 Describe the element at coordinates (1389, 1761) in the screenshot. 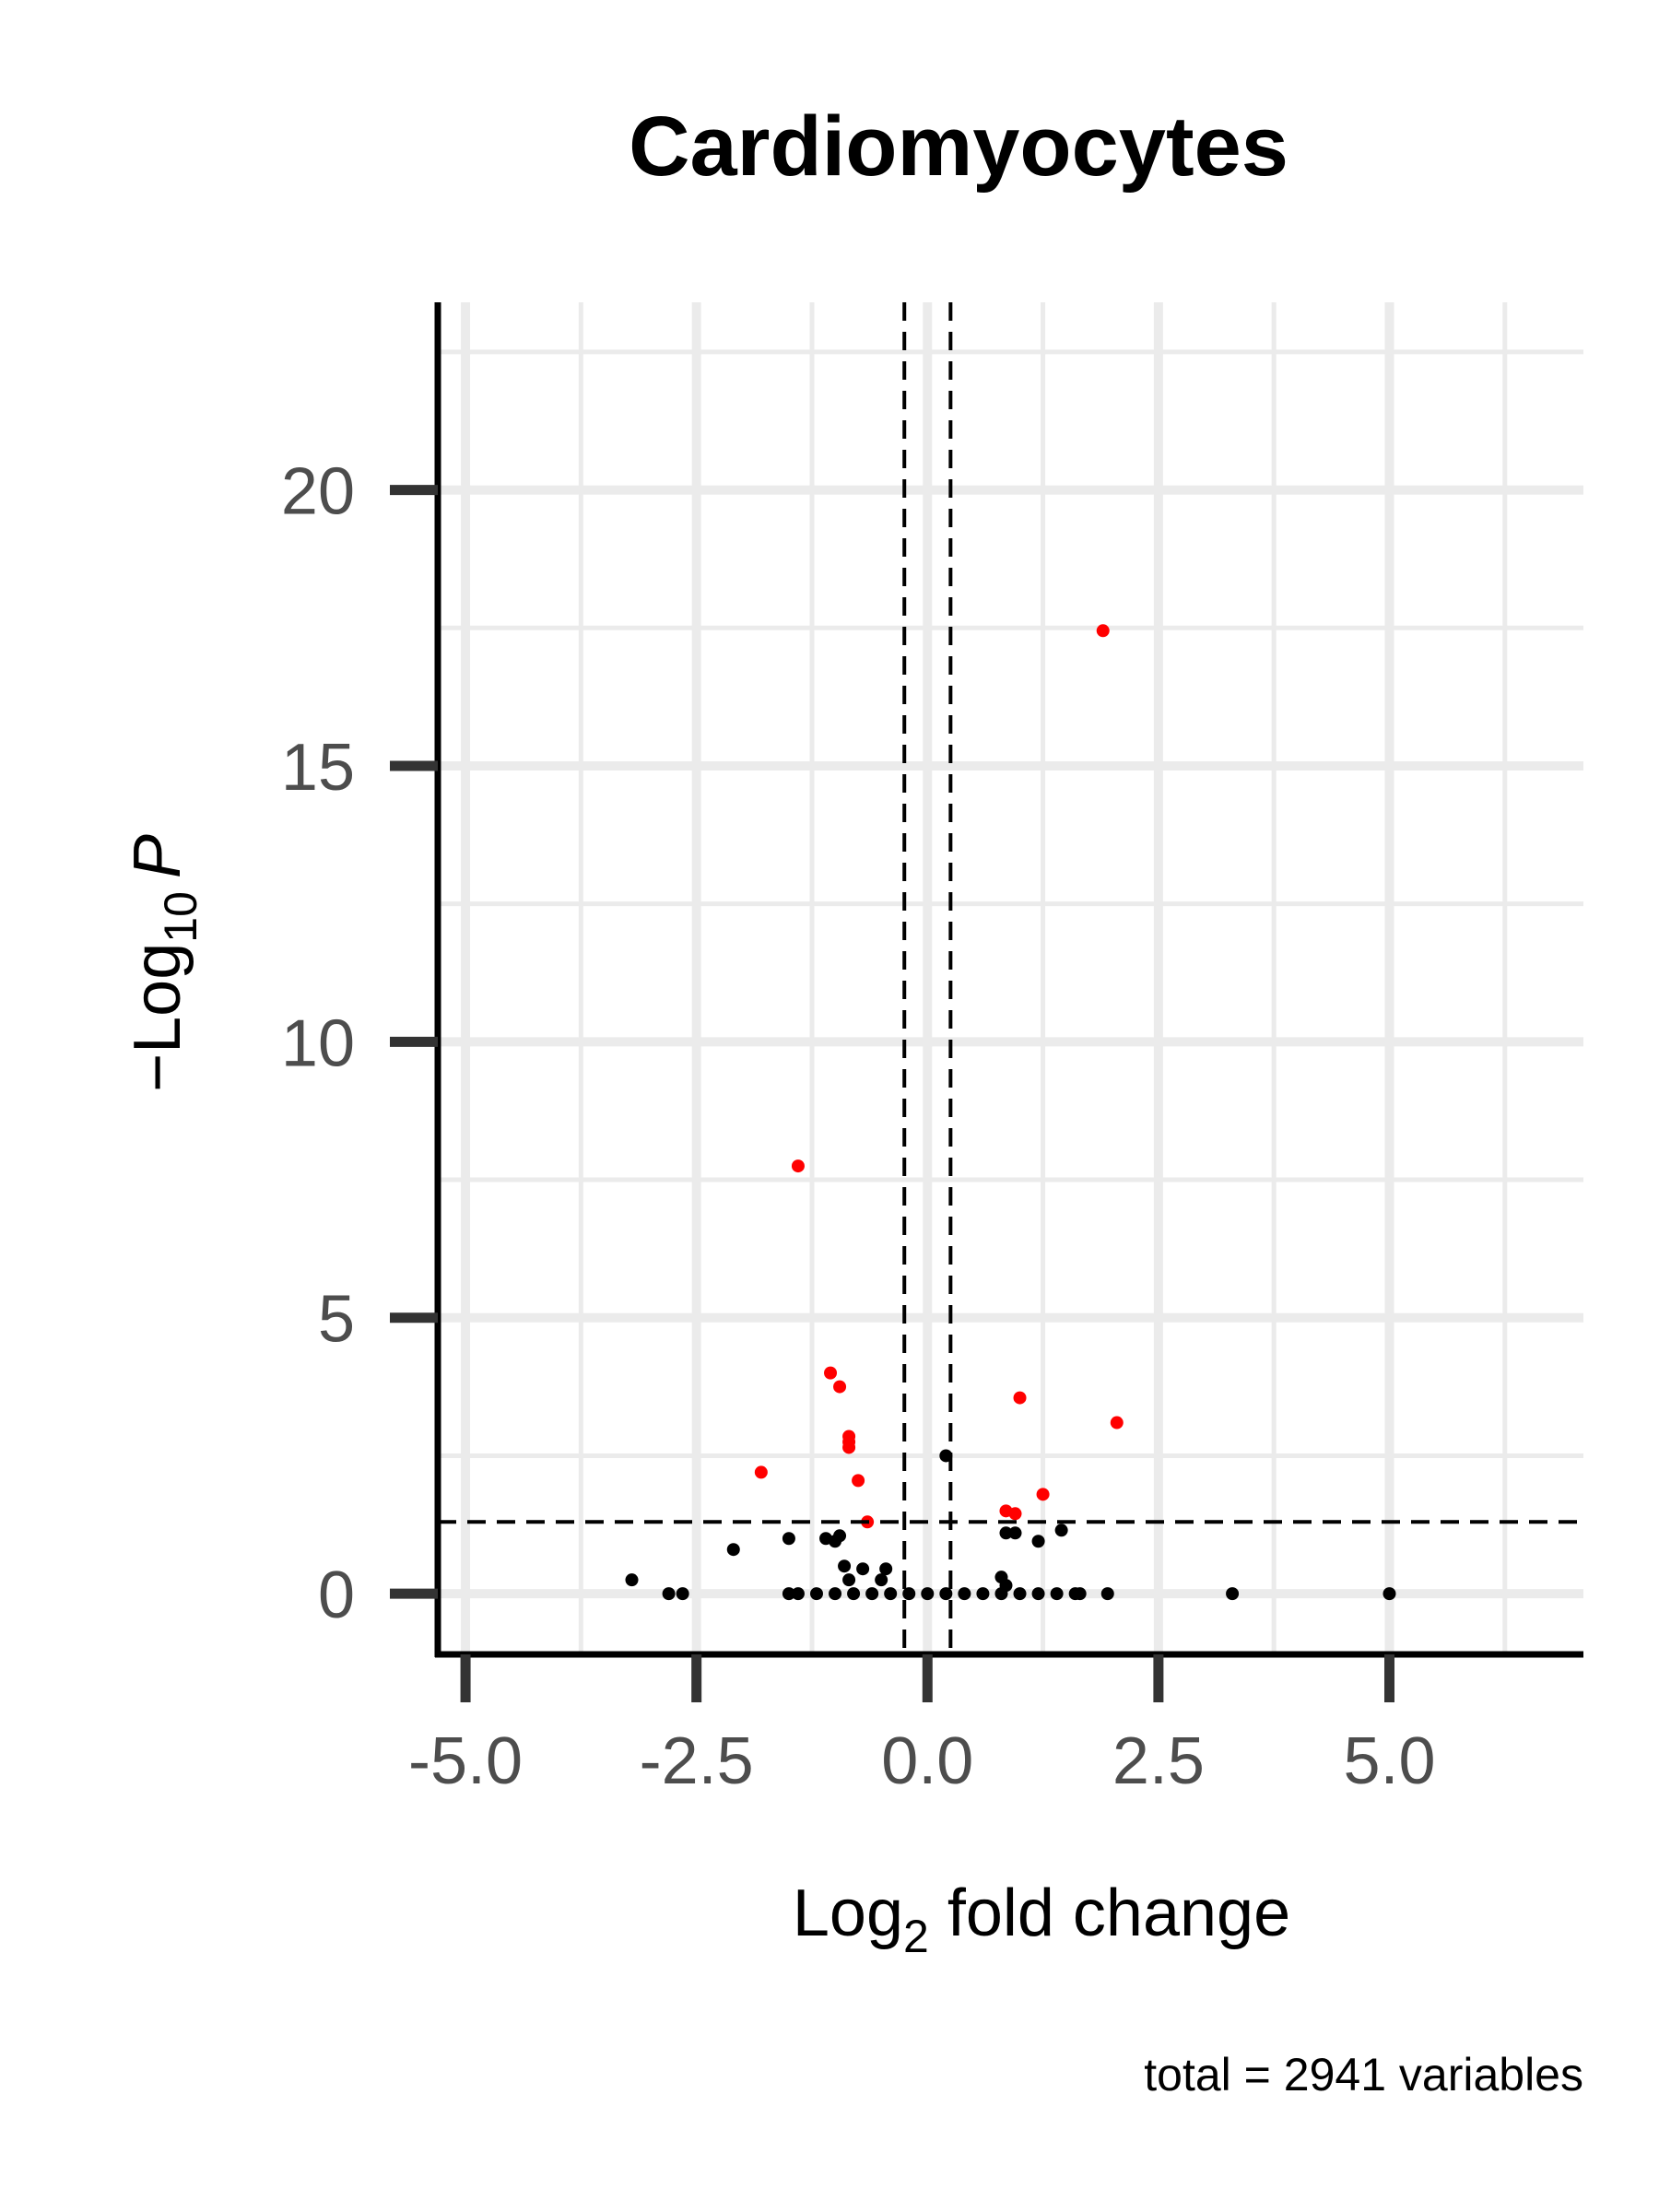

I see `x-tick-label: 5.0` at that location.